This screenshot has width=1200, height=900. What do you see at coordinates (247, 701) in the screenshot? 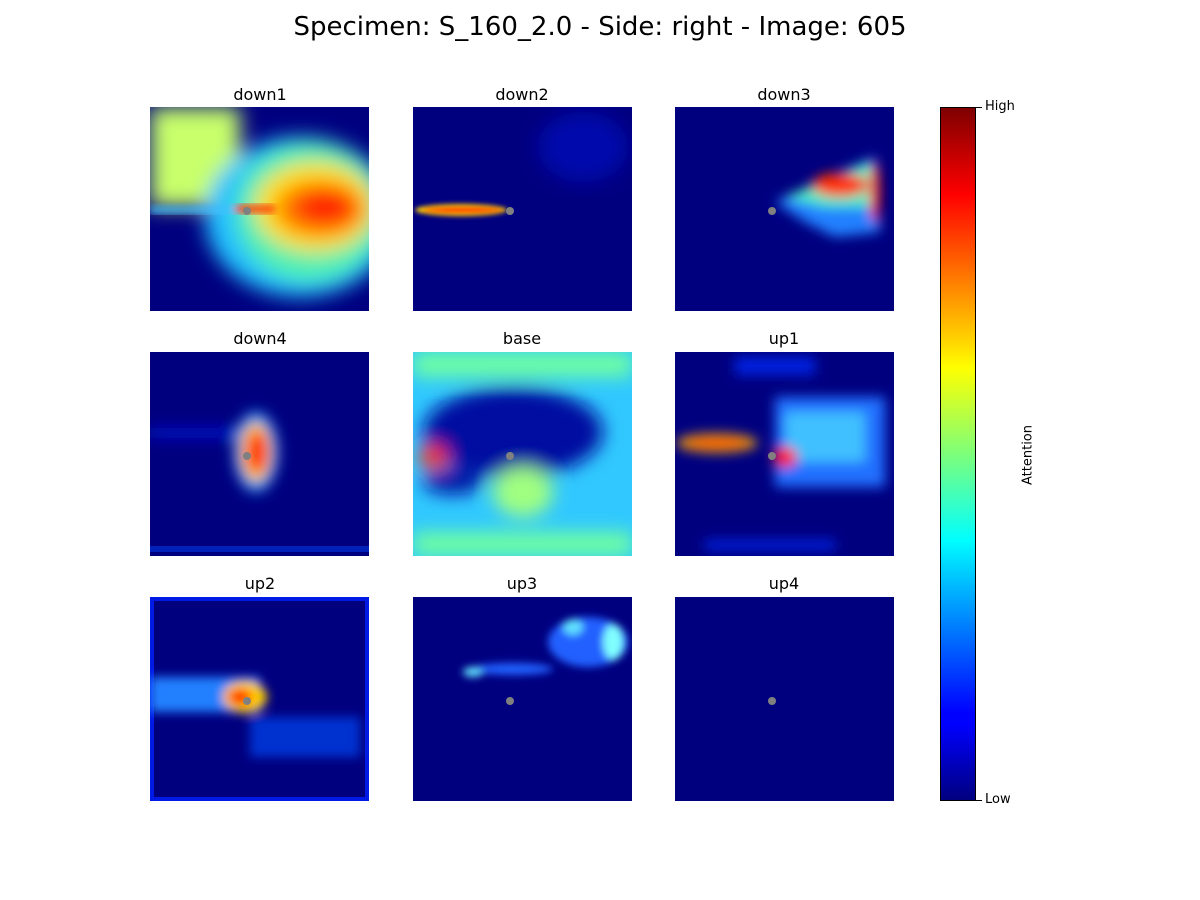
I see `marker-up2` at bounding box center [247, 701].